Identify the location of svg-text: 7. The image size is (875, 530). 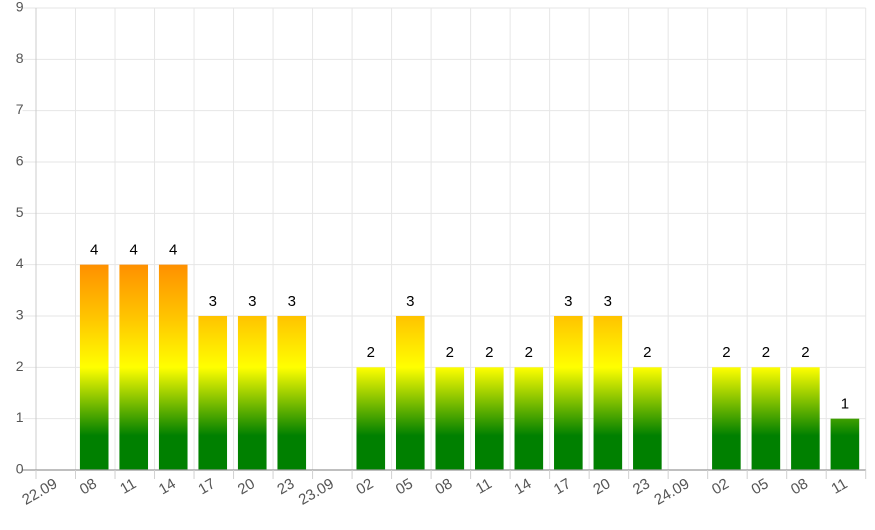
(20, 109).